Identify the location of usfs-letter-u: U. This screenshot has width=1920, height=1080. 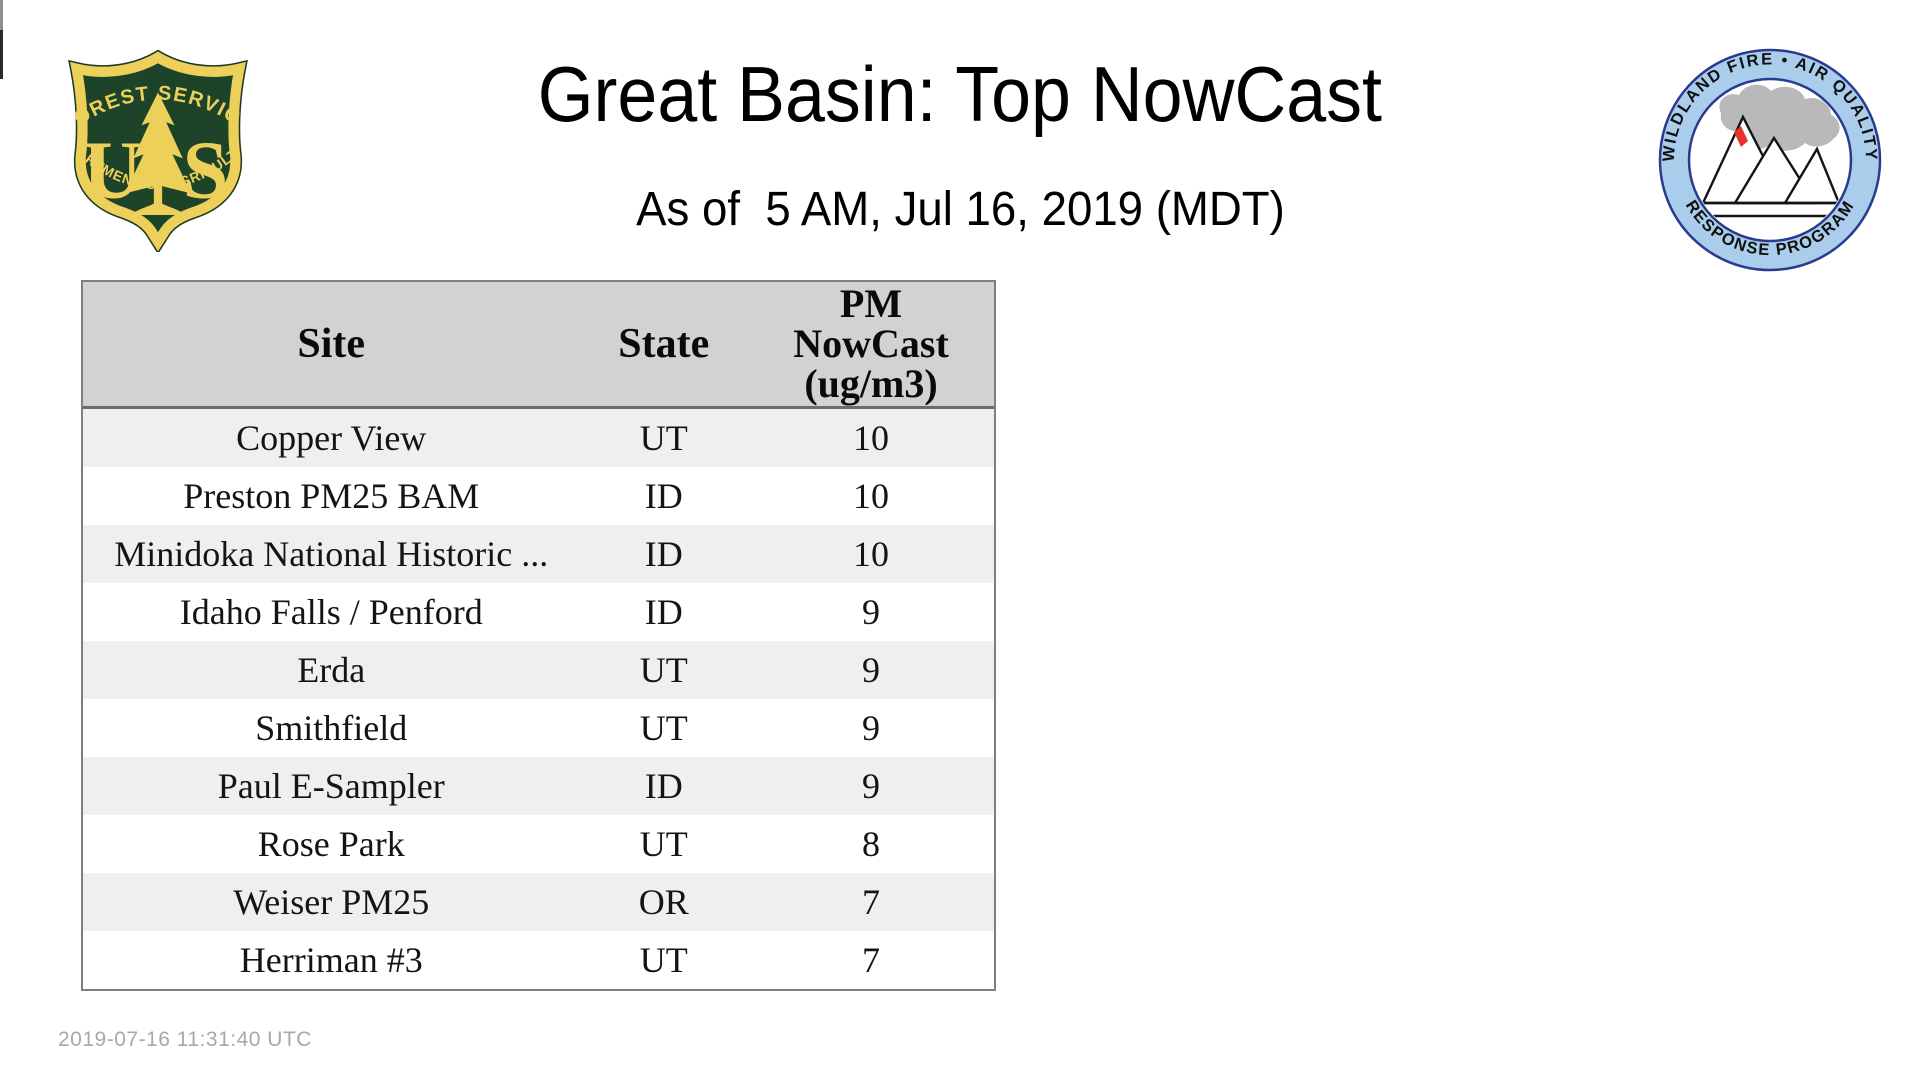
(113, 170).